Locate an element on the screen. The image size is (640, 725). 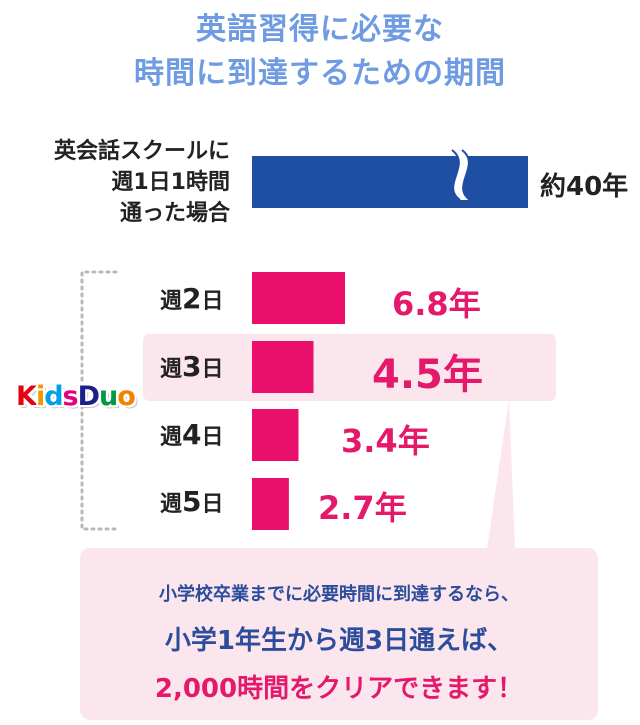
callout-line-2: 小学1年生から週3日通えば、 is located at coordinates (339, 641).